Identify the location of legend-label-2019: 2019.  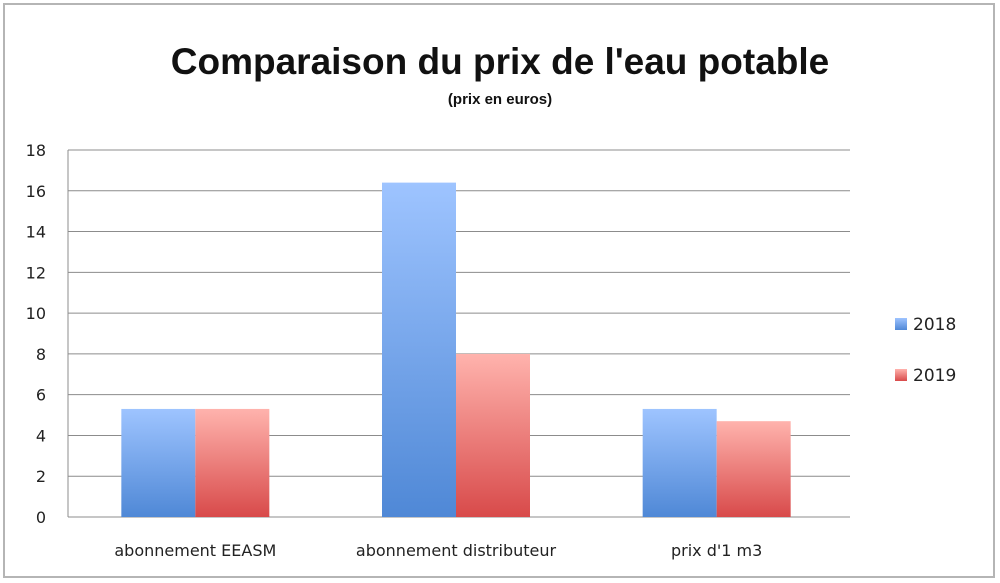
(934, 376).